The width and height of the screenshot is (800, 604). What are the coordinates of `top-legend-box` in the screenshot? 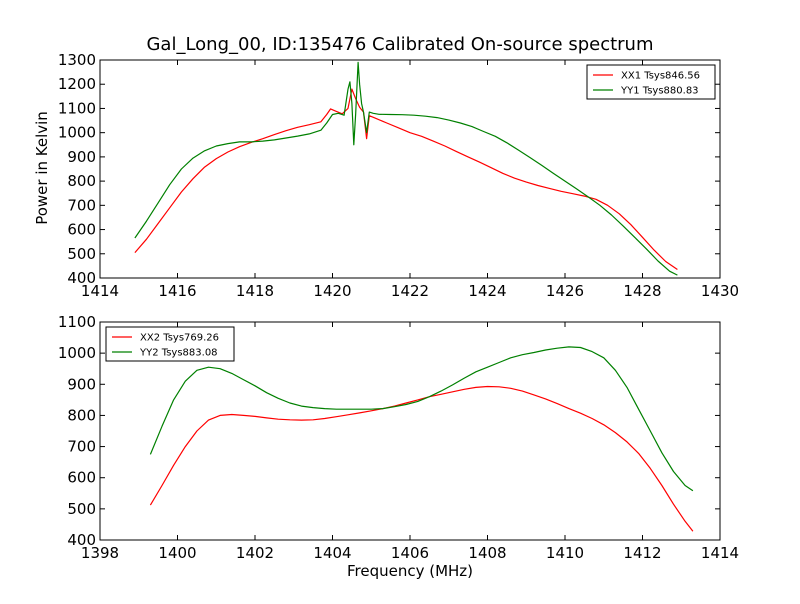 It's located at (651, 82).